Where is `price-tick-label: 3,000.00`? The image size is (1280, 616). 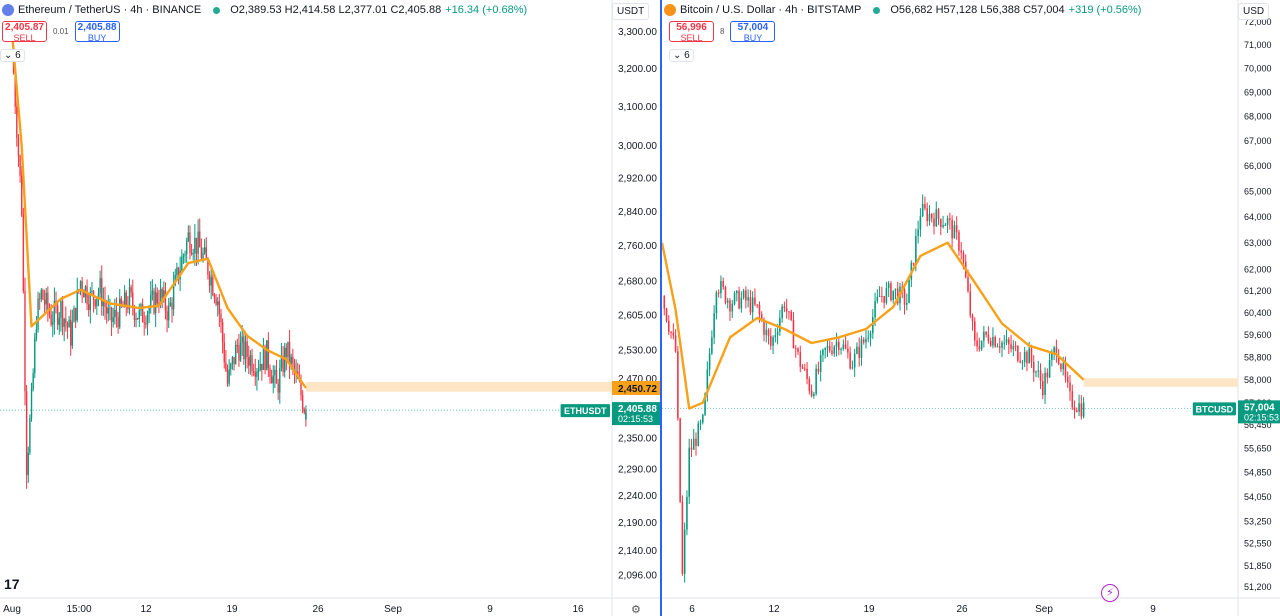
price-tick-label: 3,000.00 is located at coordinates (637, 146).